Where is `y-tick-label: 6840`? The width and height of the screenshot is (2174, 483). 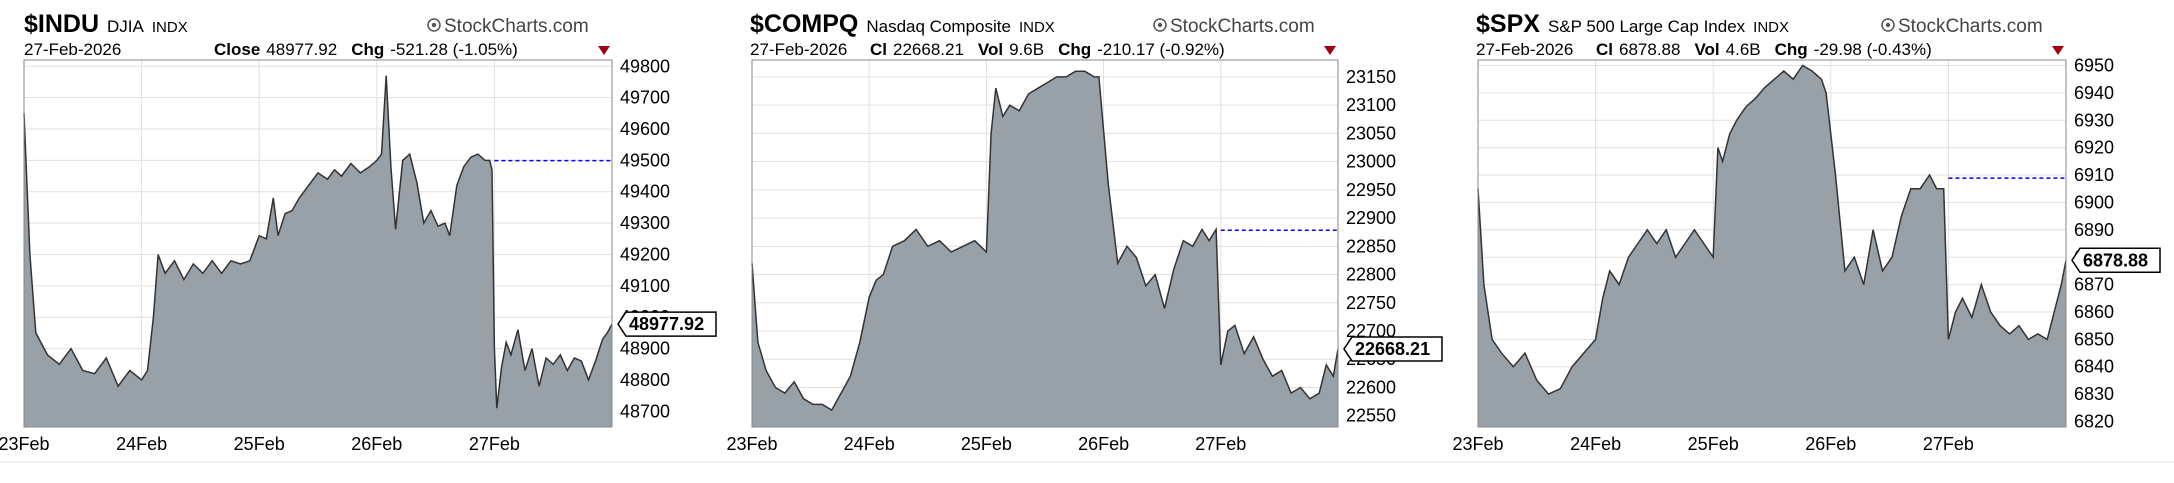 y-tick-label: 6840 is located at coordinates (2094, 367).